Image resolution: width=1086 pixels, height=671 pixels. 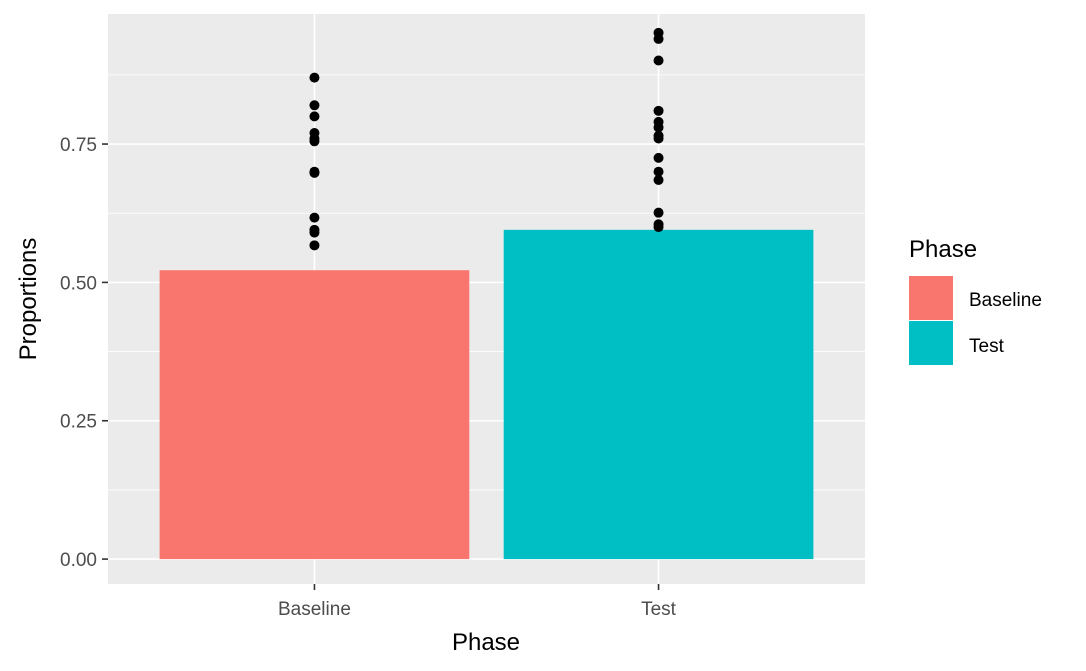 What do you see at coordinates (78, 560) in the screenshot?
I see `y-tick-label: 0.00` at bounding box center [78, 560].